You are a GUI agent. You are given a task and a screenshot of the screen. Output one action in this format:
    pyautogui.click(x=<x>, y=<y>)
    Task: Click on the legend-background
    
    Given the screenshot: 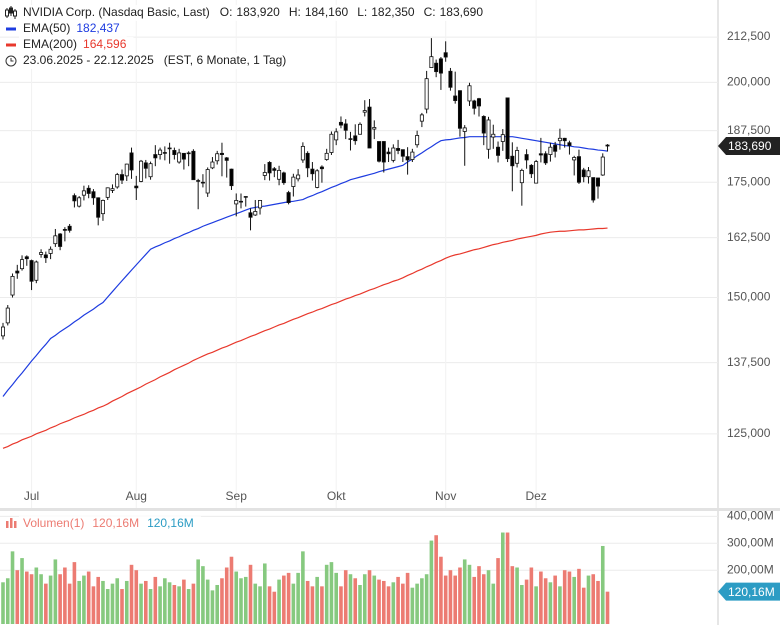 What is the action you would take?
    pyautogui.click(x=110, y=524)
    